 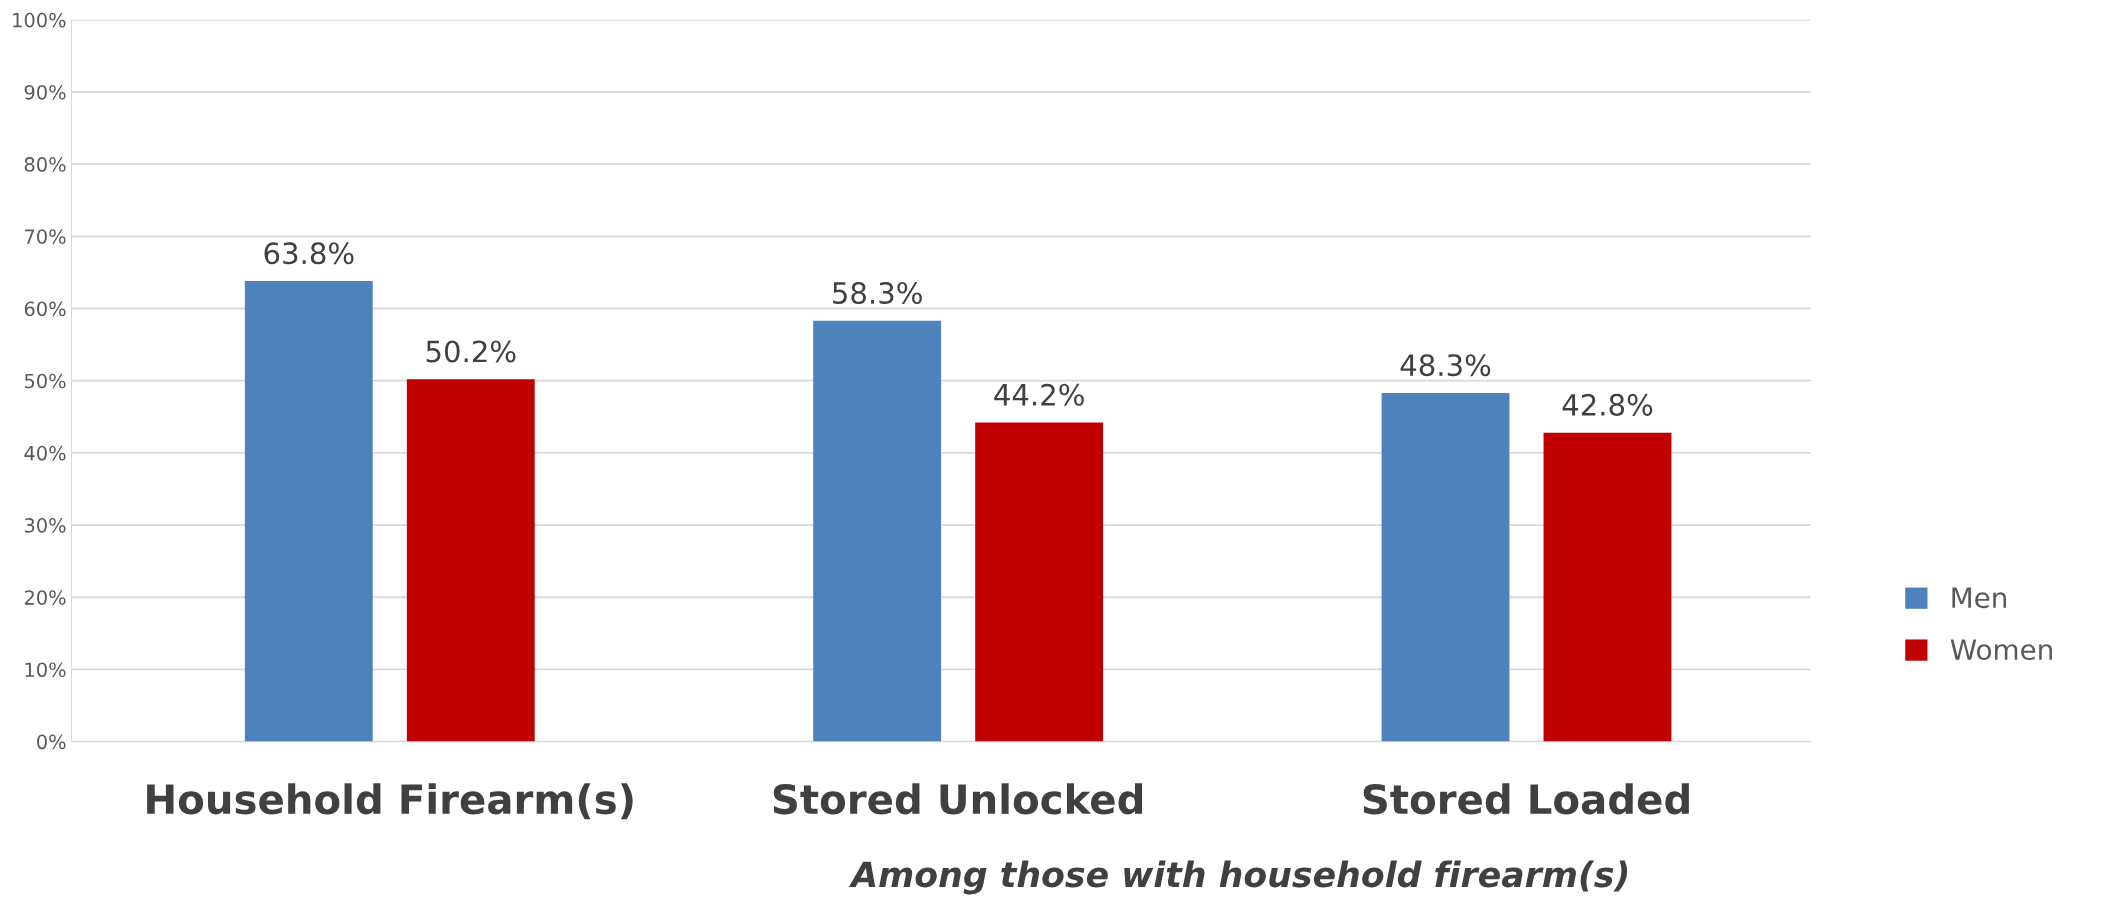 I want to click on y-tick-label: 50%, so click(x=45, y=381).